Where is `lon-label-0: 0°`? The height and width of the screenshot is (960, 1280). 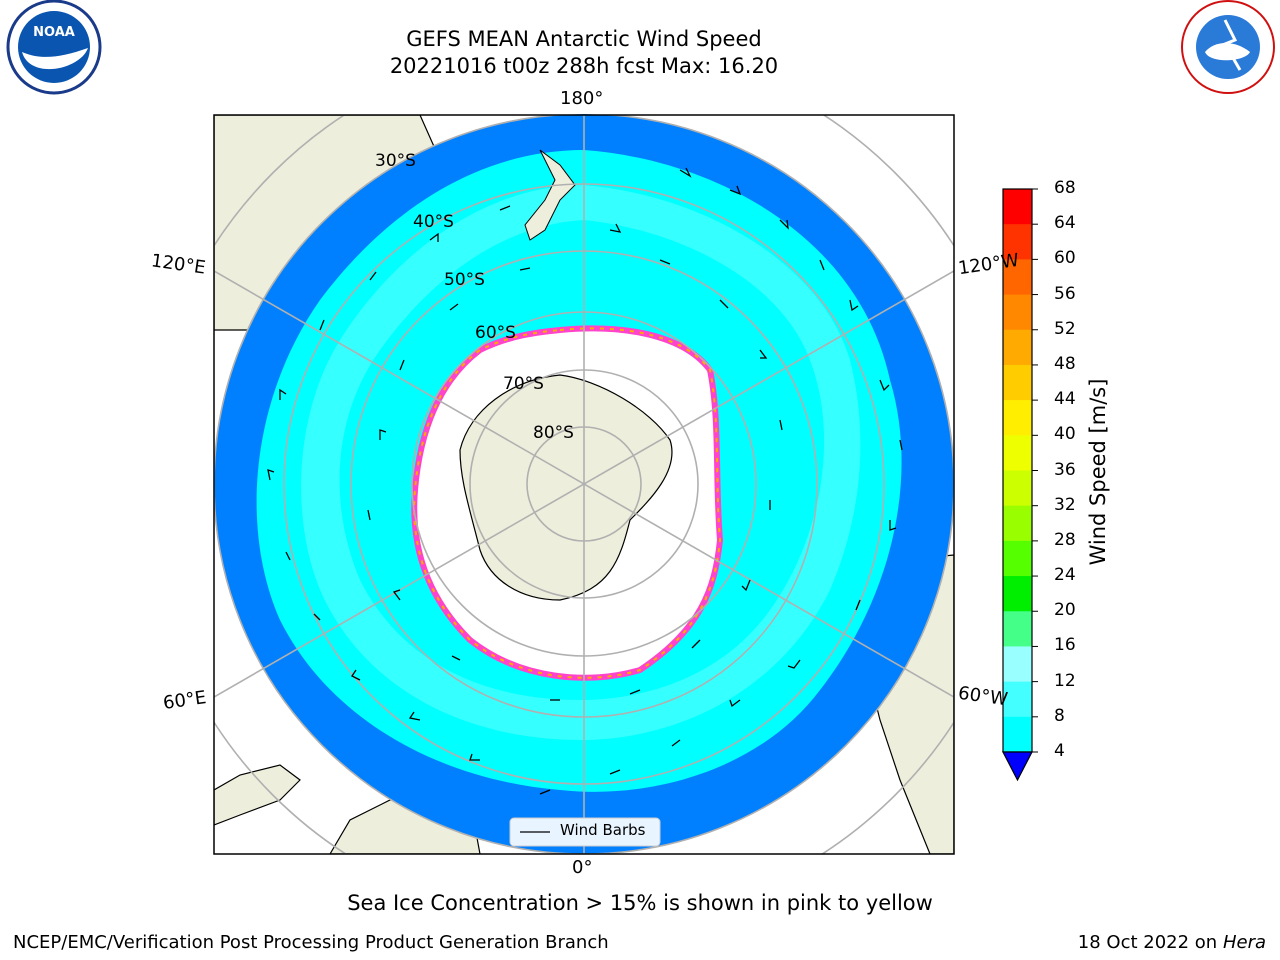
lon-label-0: 0° is located at coordinates (582, 867).